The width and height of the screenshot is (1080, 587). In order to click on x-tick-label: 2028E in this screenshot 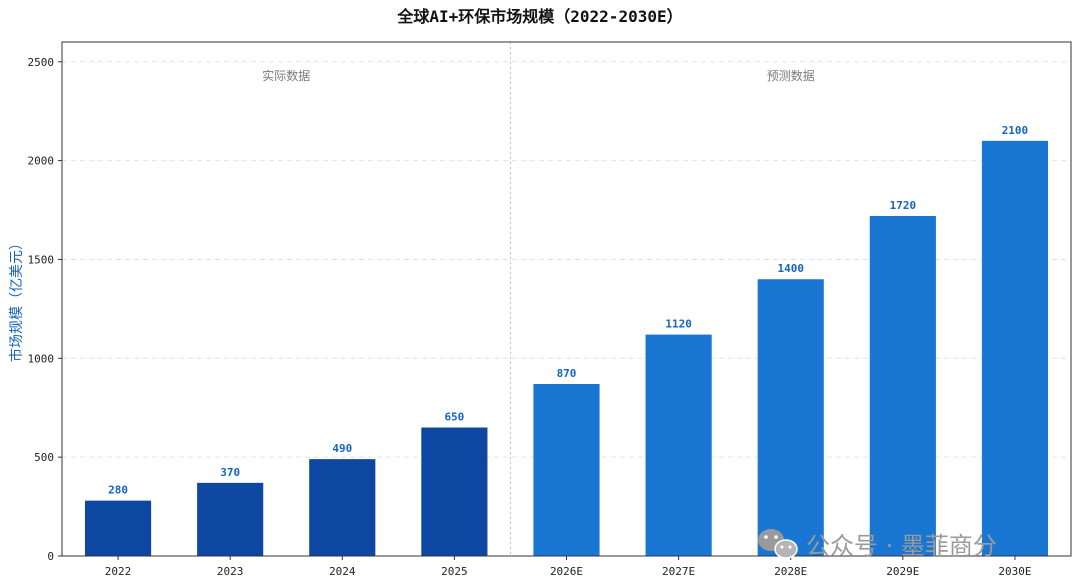, I will do `click(790, 571)`.